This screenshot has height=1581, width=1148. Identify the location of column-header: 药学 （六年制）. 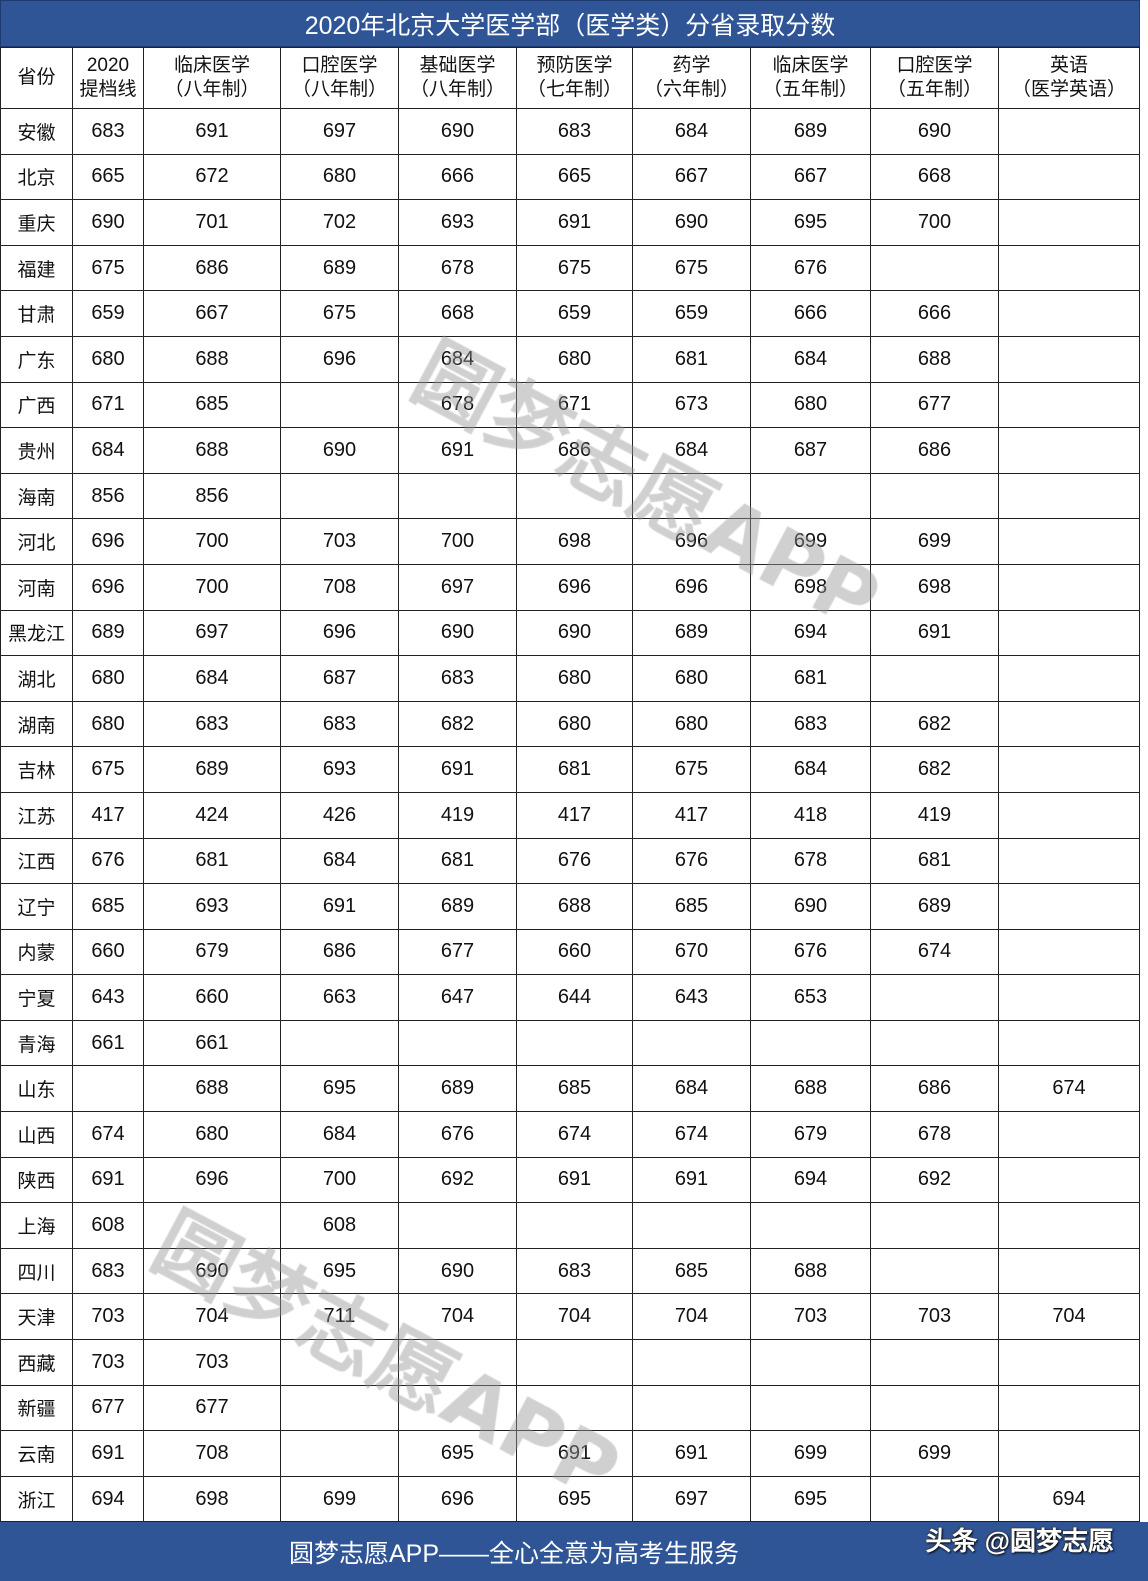
(691, 78).